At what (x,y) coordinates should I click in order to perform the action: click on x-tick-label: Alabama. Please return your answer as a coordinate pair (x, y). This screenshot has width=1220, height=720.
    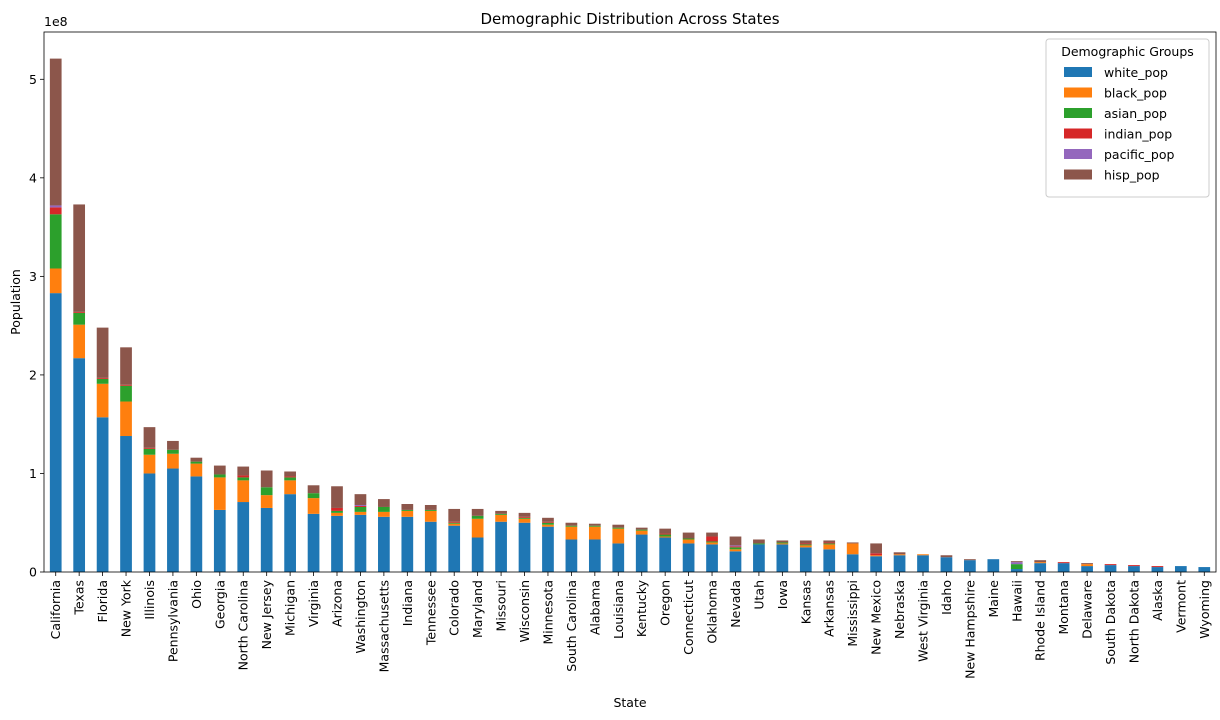
    Looking at the image, I should click on (594, 607).